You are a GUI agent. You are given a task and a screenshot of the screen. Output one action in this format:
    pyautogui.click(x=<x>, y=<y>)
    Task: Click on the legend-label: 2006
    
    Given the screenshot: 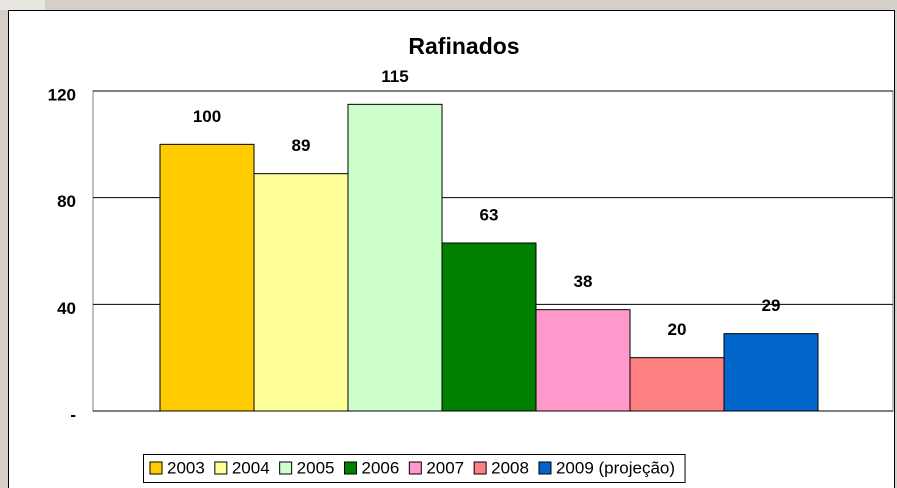 What is the action you would take?
    pyautogui.click(x=380, y=467)
    